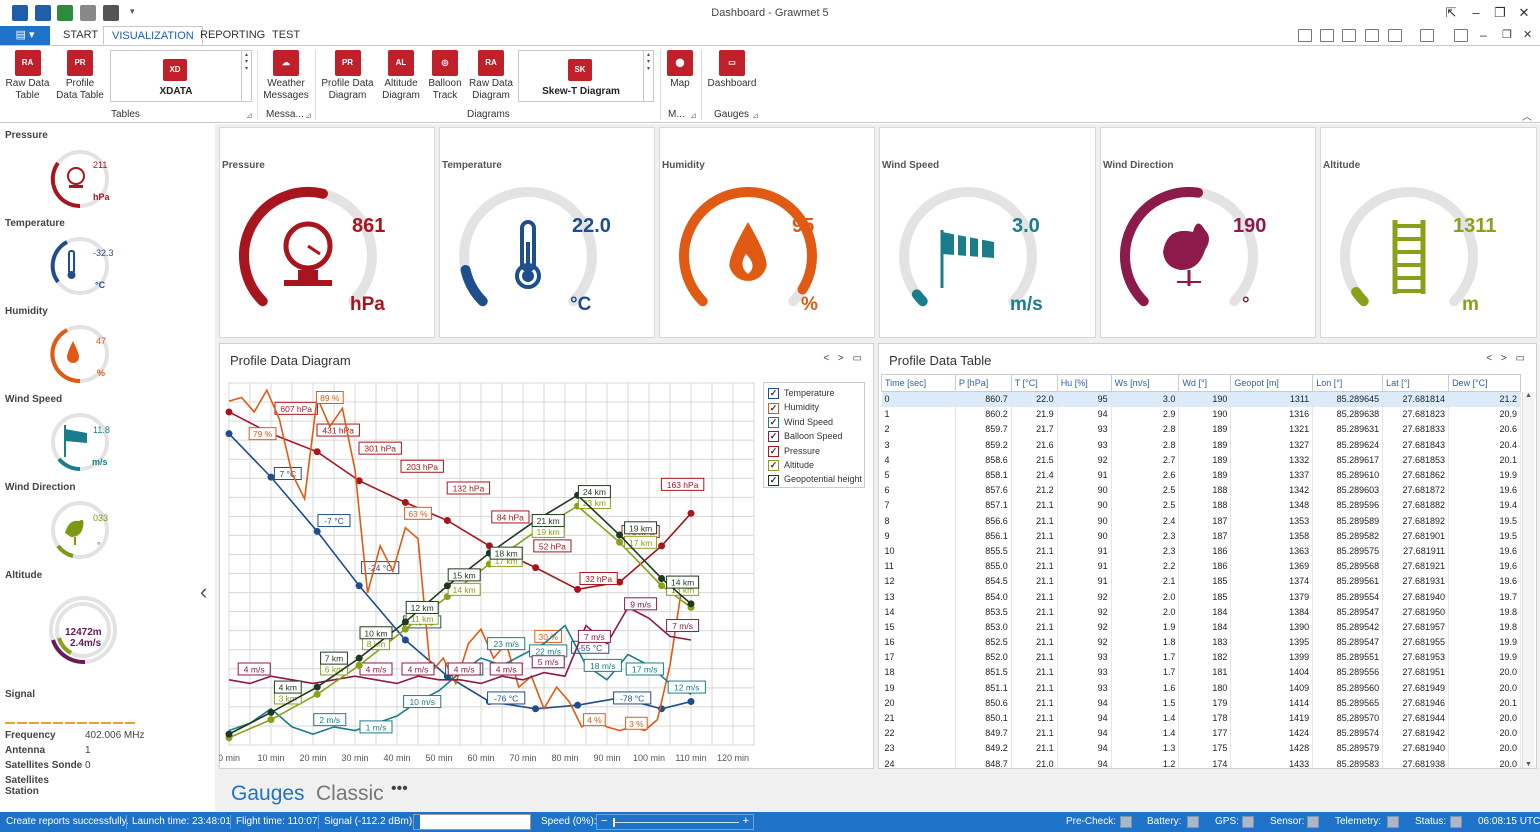  I want to click on column-header: P [hPa], so click(983, 383).